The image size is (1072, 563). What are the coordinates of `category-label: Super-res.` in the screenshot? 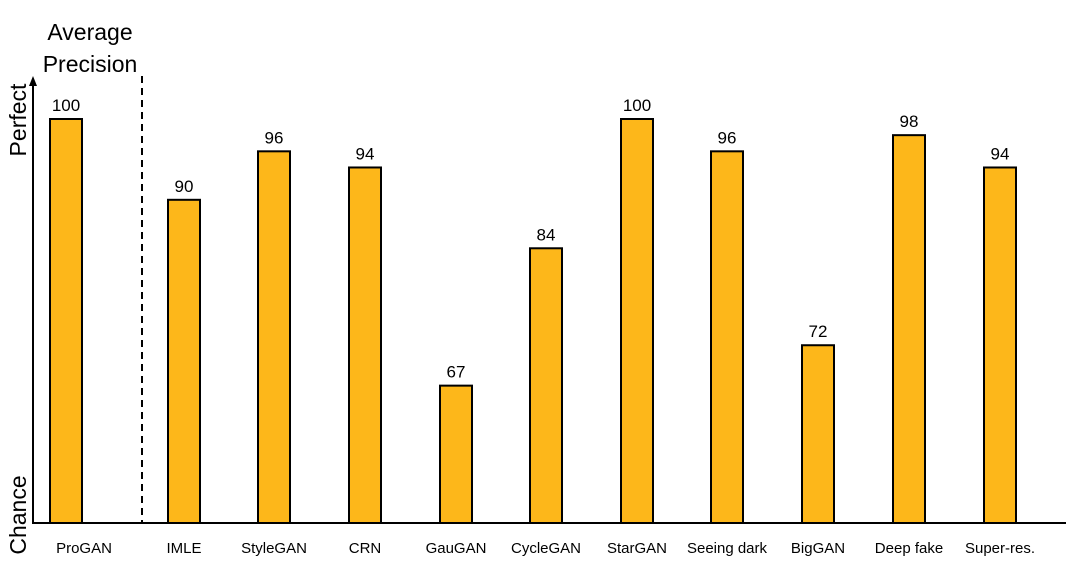 It's located at (1000, 548).